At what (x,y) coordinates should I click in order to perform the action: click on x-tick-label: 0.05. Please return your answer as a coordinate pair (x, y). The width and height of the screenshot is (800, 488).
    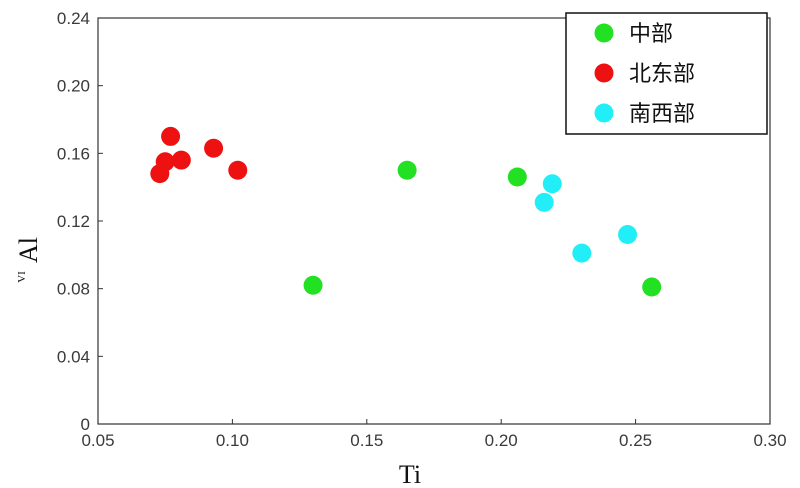
    Looking at the image, I should click on (97, 440).